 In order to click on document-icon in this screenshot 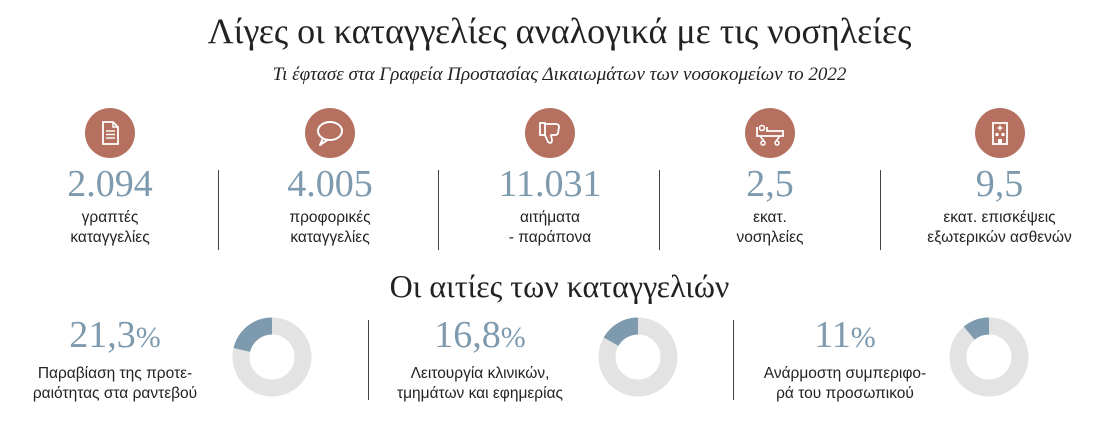, I will do `click(110, 133)`.